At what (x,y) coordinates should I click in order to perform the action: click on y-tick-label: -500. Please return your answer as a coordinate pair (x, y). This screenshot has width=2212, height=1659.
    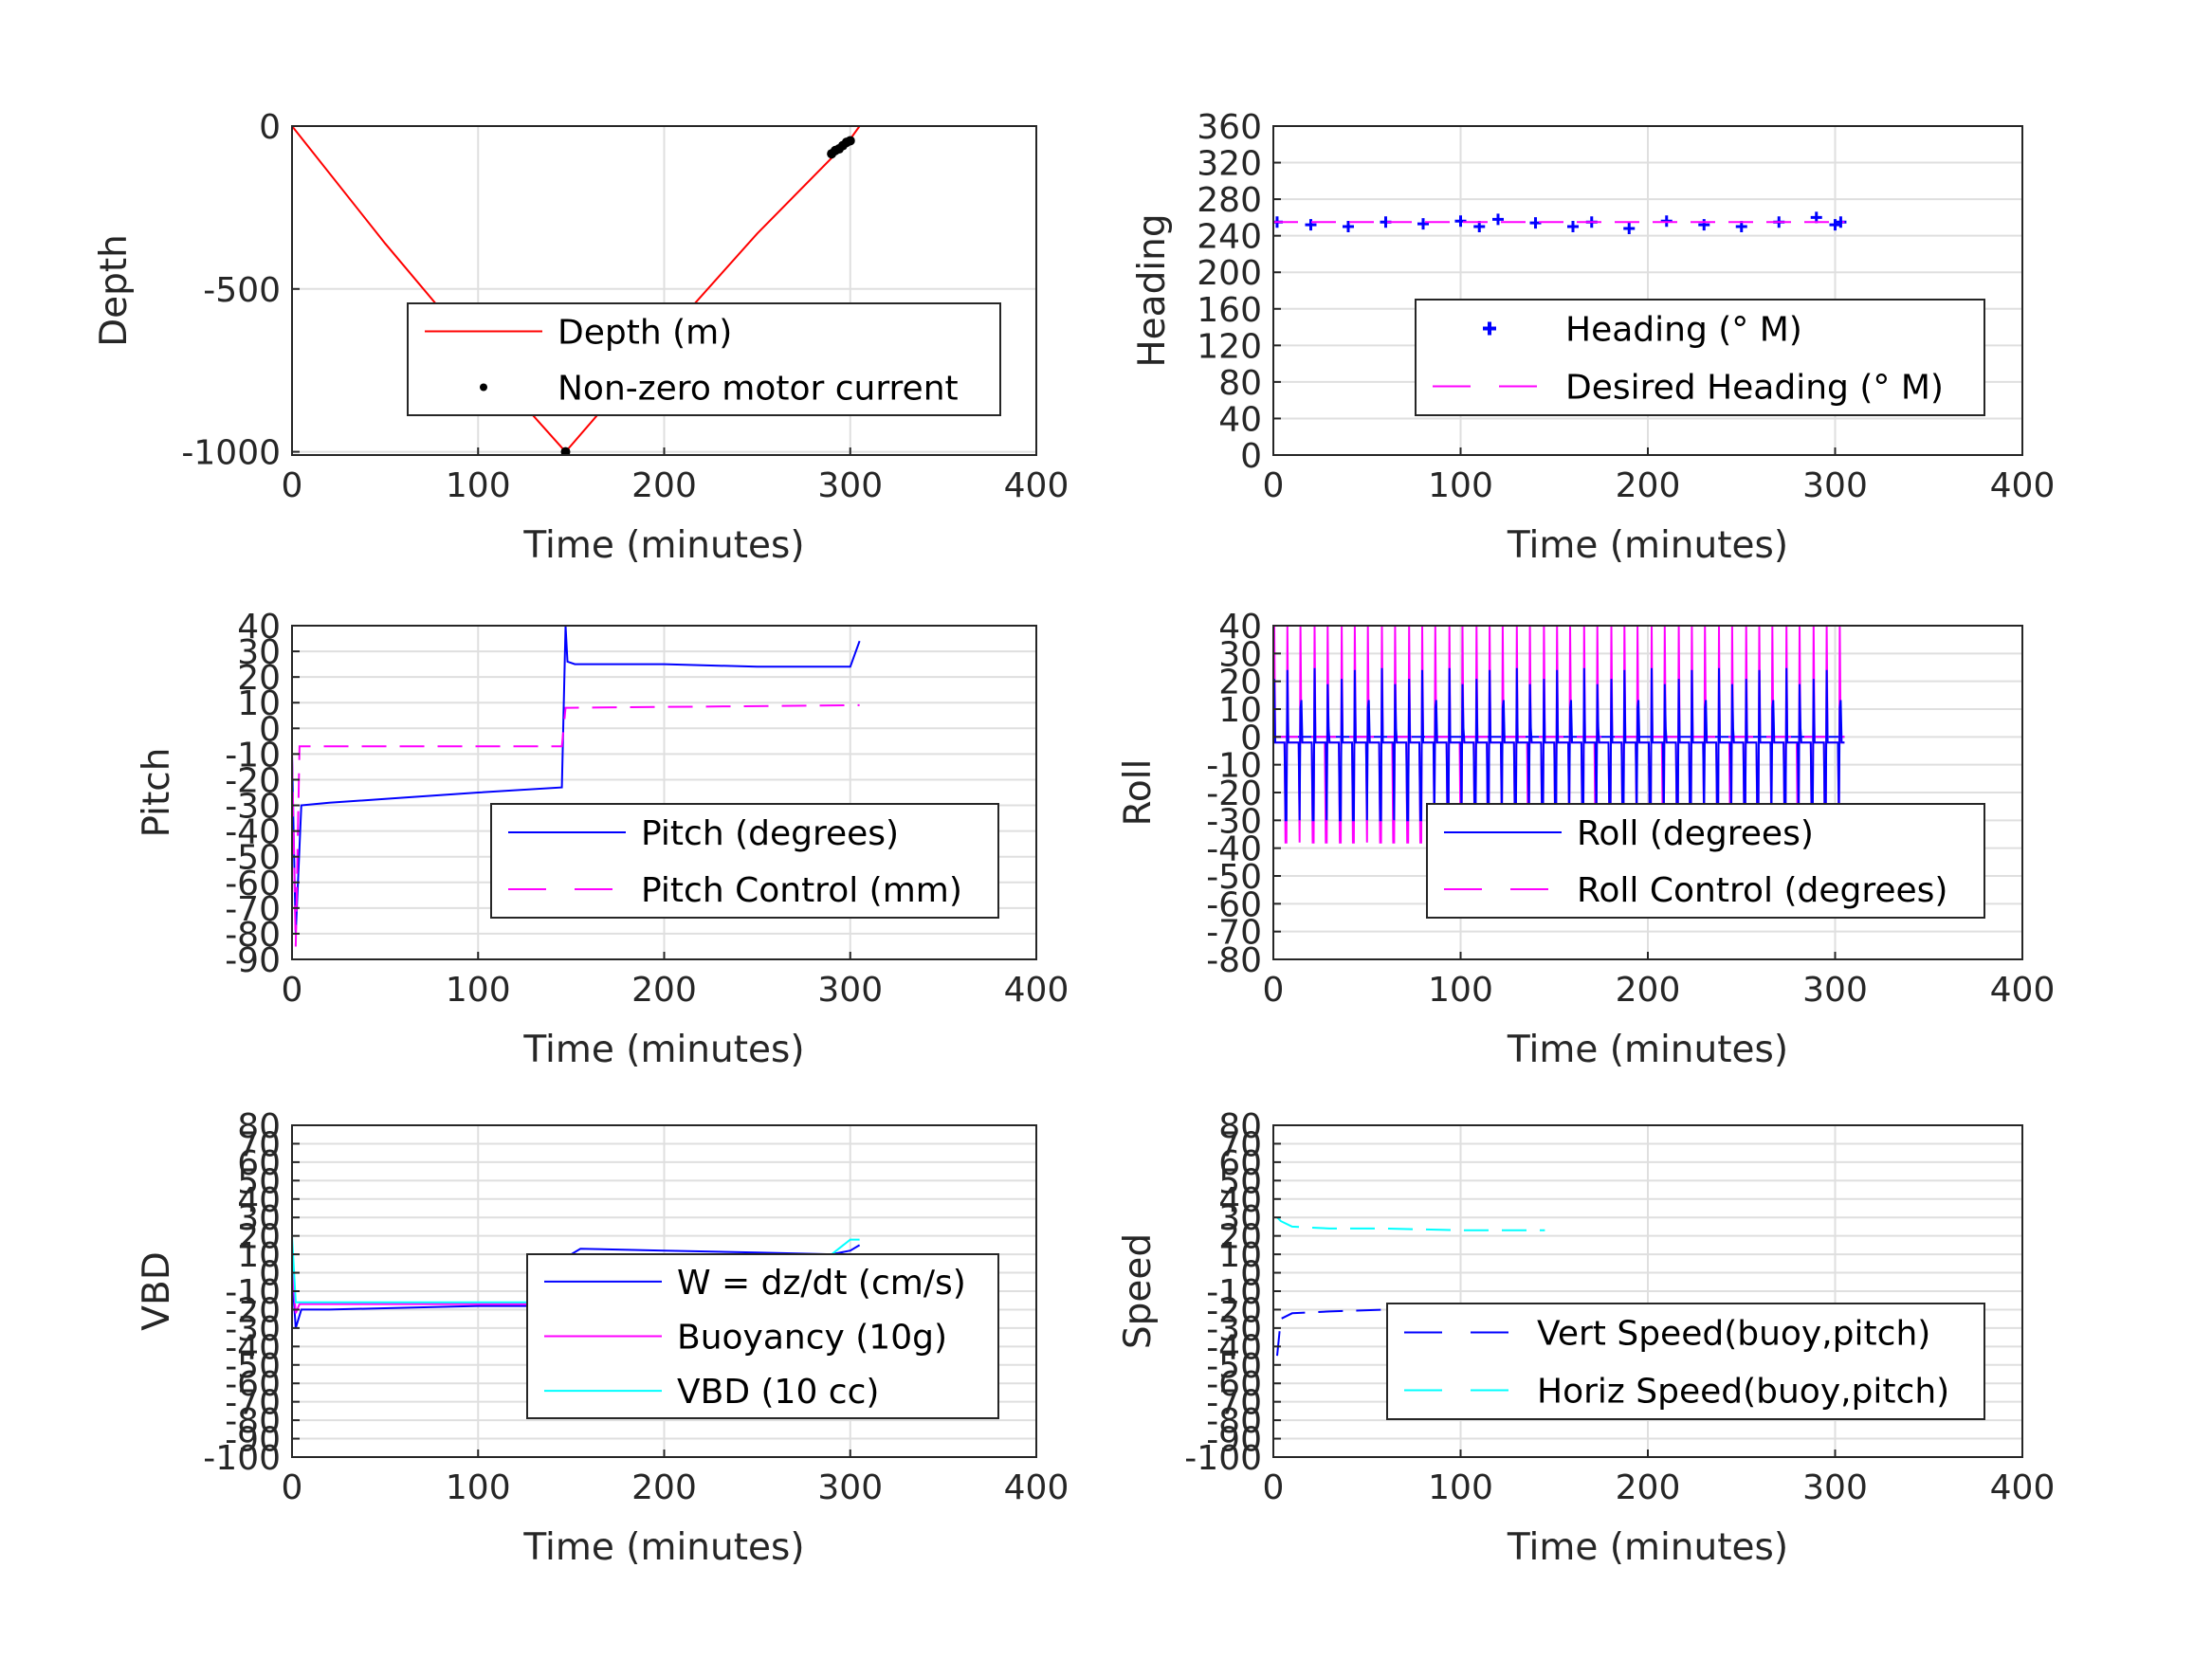
    Looking at the image, I should click on (242, 290).